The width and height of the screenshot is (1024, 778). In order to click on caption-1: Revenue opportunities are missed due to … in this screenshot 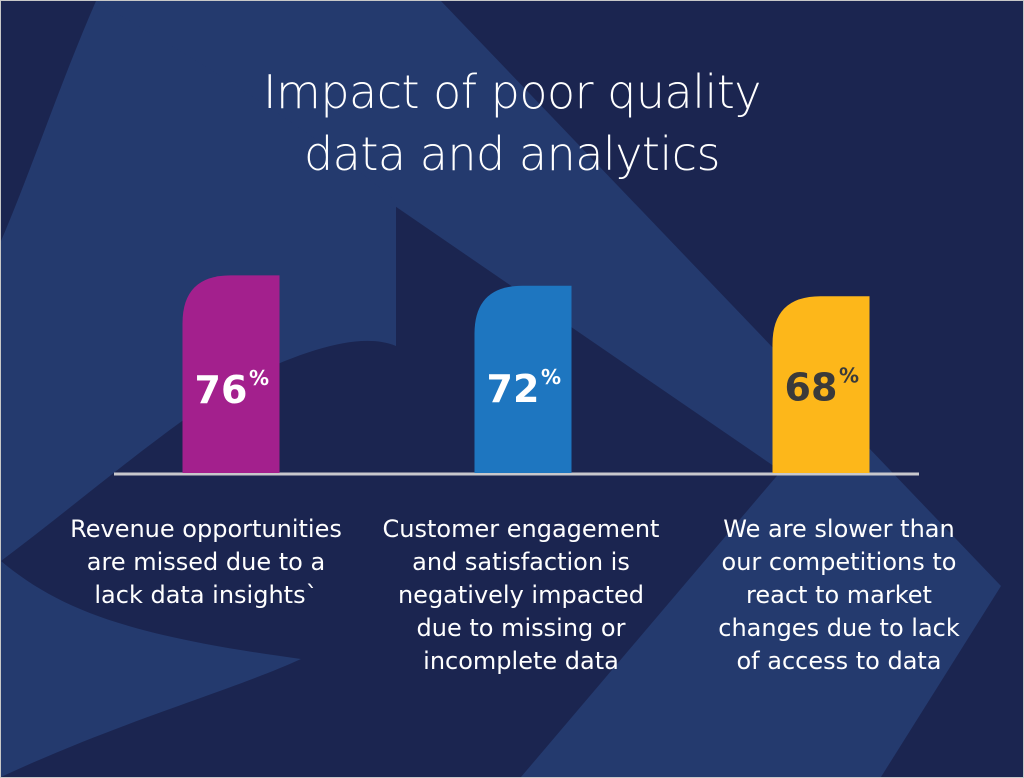, I will do `click(206, 562)`.